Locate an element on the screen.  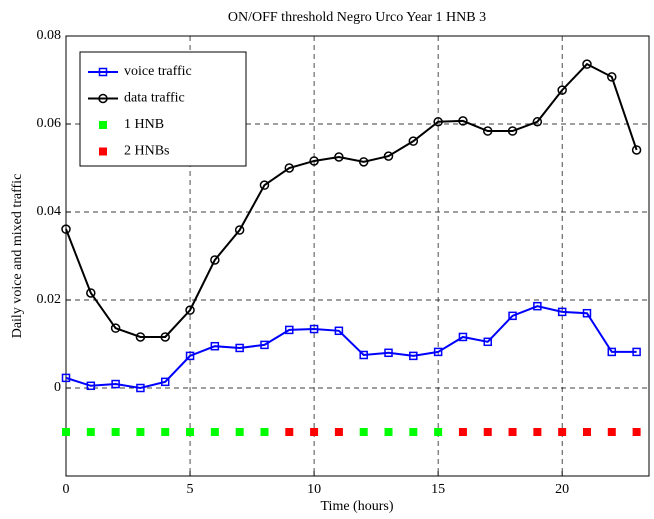
legend-label: data traffic is located at coordinates (154, 98).